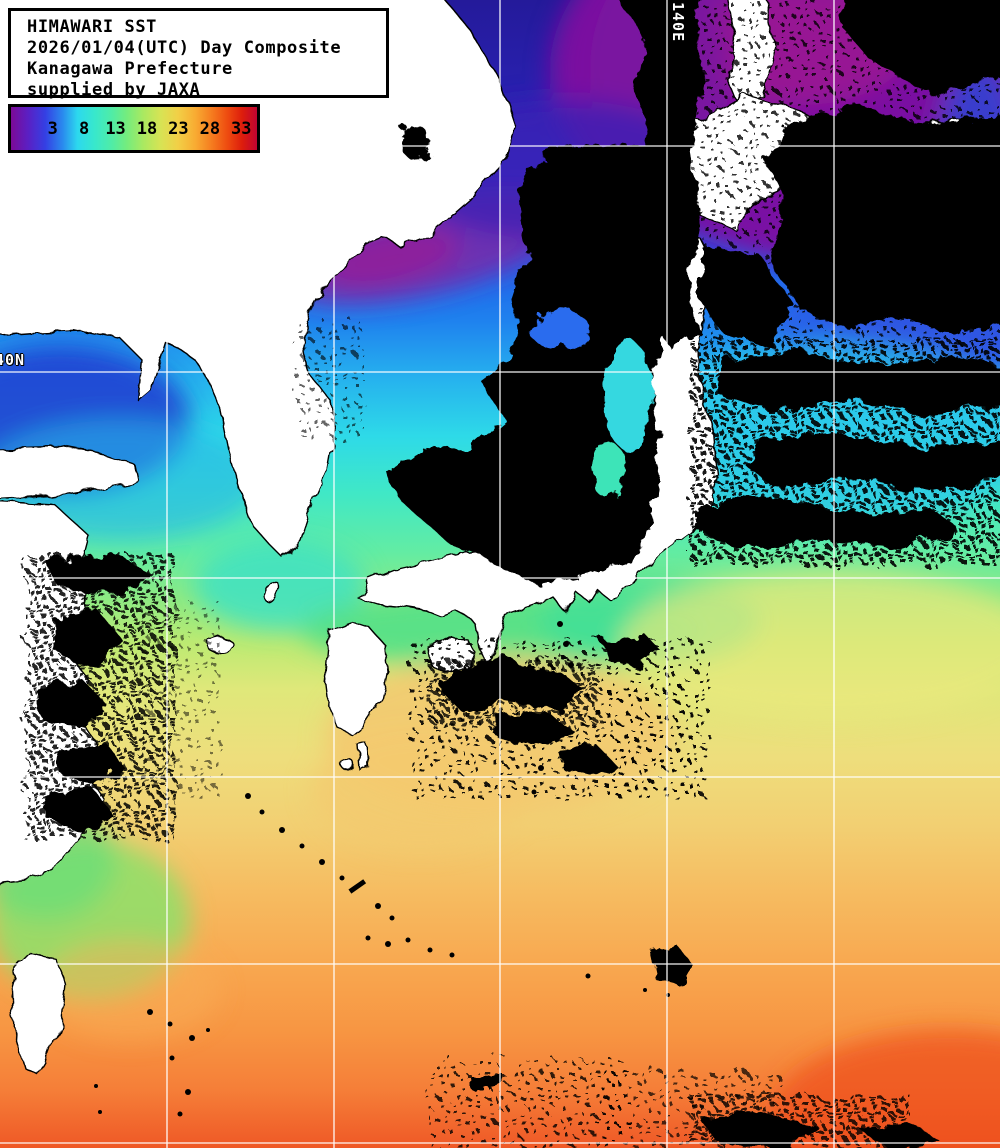  What do you see at coordinates (39, 1013) in the screenshot?
I see `land-taiwan` at bounding box center [39, 1013].